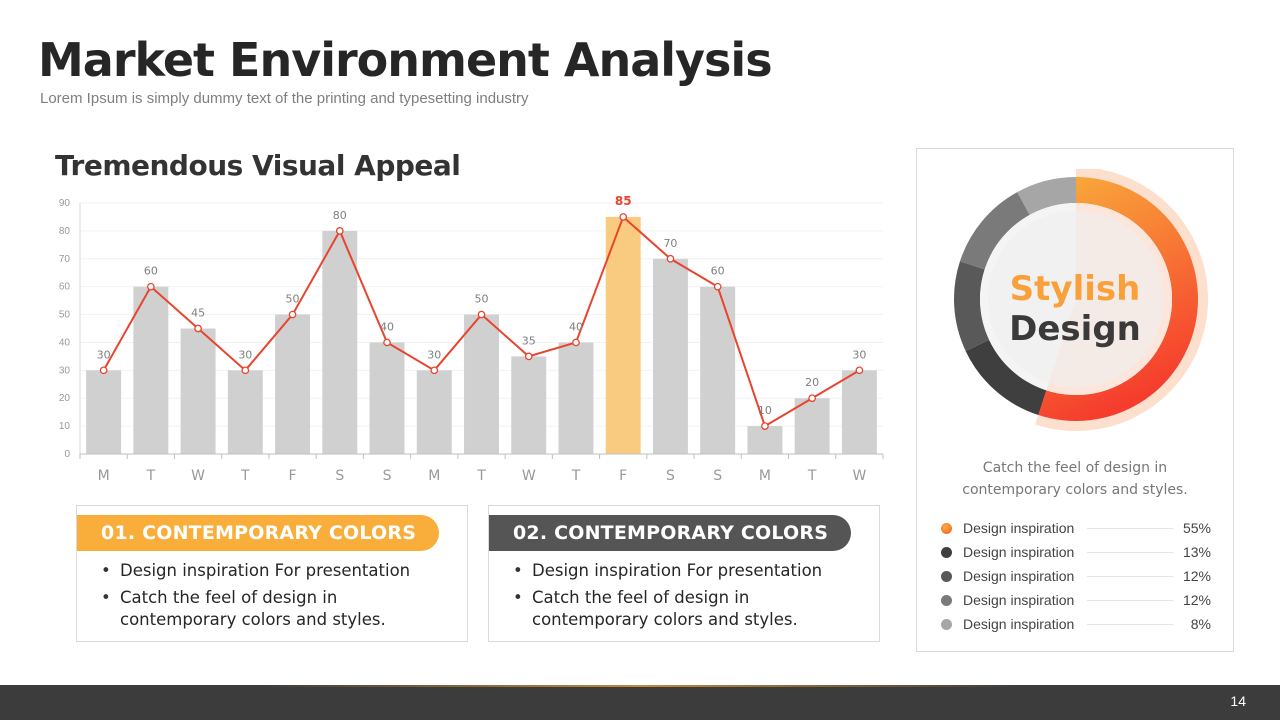 This screenshot has width=1280, height=720. I want to click on donut-inner-shade, so click(1076, 299).